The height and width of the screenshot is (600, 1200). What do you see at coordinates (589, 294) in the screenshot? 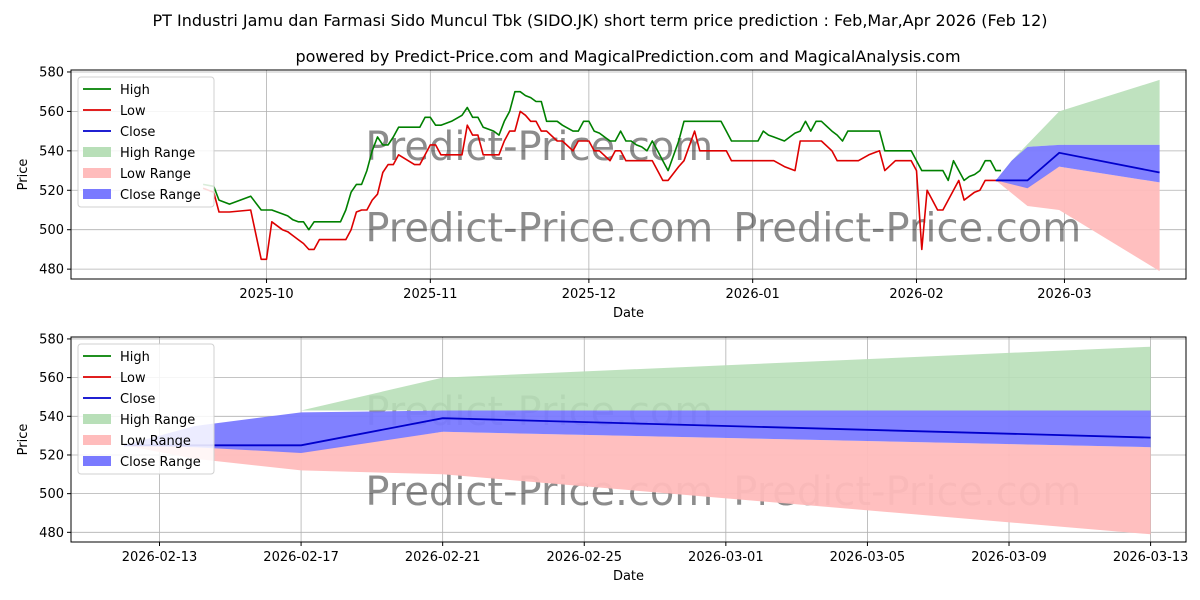
I see `x-tick-label: 2025-12` at bounding box center [589, 294].